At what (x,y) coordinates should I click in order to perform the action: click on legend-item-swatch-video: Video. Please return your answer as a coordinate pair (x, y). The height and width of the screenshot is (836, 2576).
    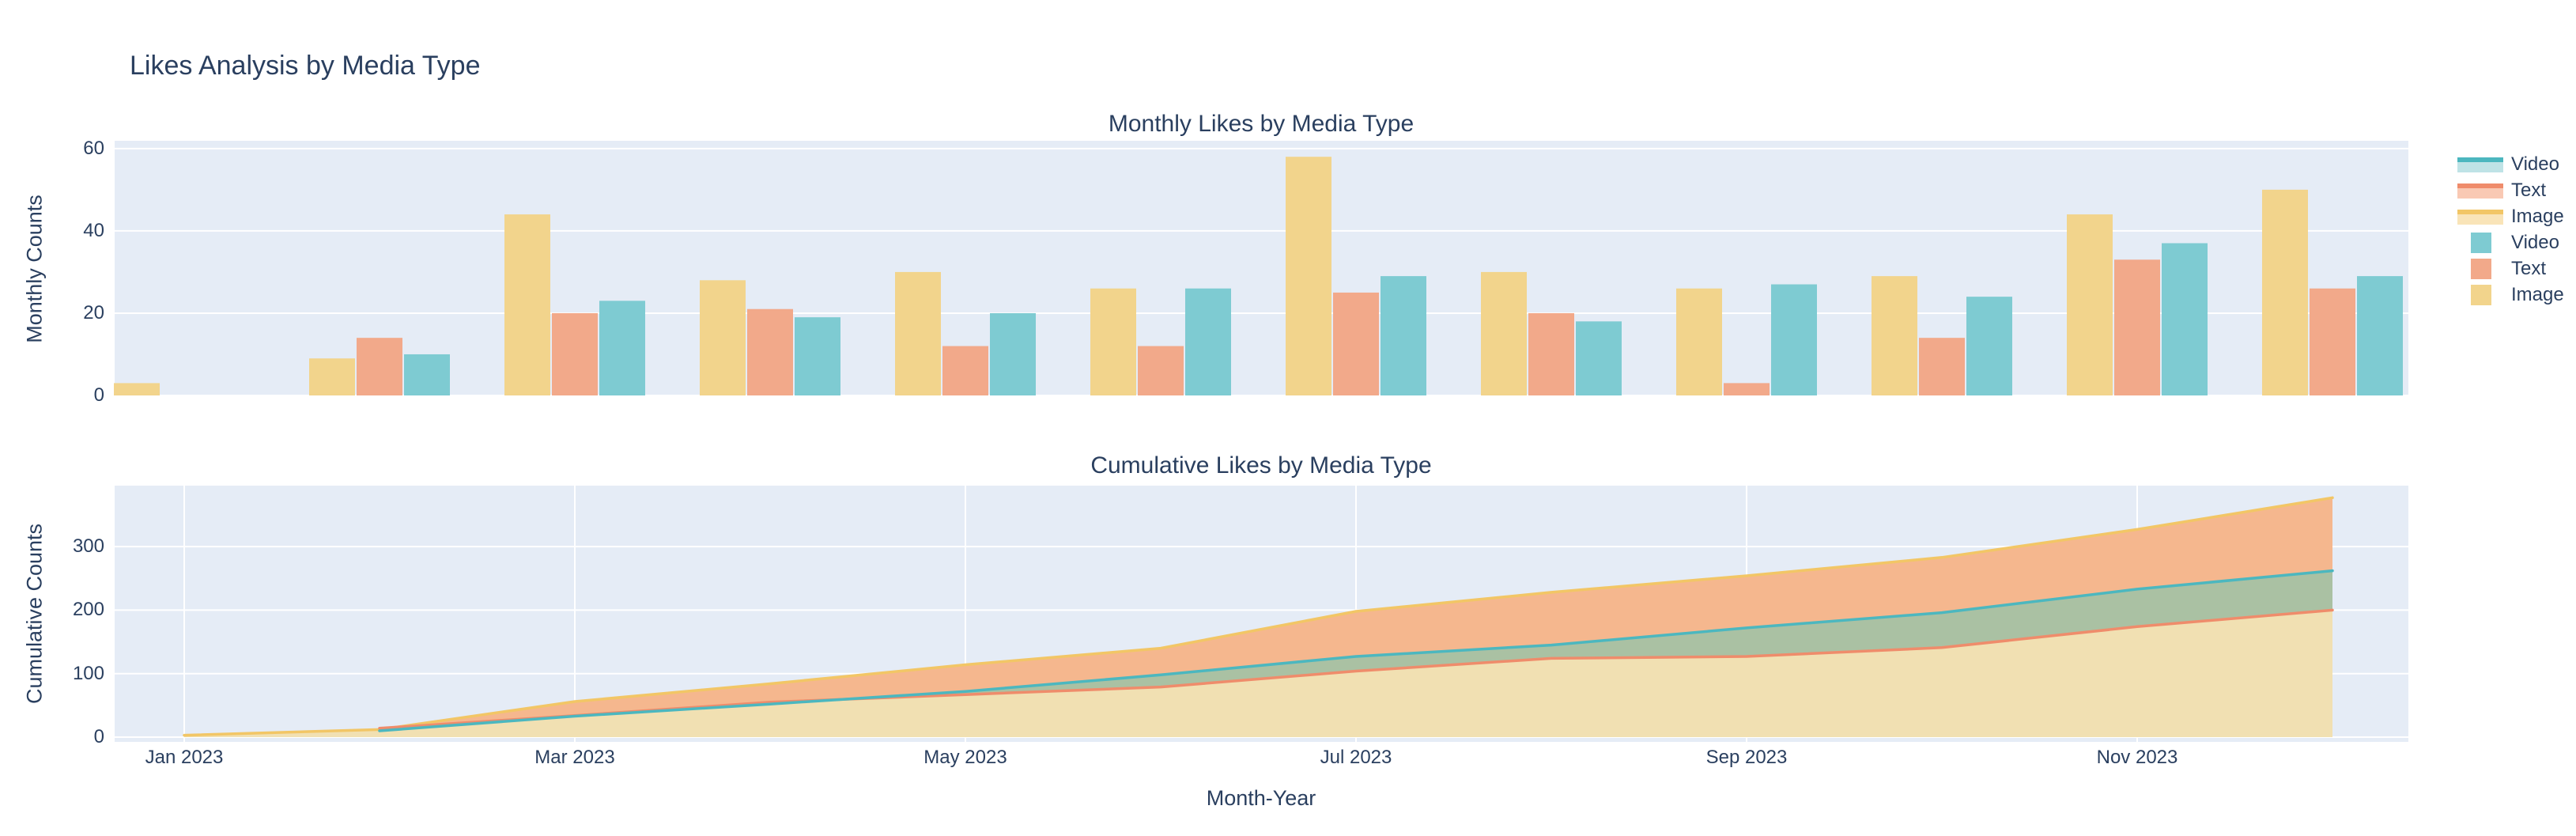
    Looking at the image, I should click on (2515, 243).